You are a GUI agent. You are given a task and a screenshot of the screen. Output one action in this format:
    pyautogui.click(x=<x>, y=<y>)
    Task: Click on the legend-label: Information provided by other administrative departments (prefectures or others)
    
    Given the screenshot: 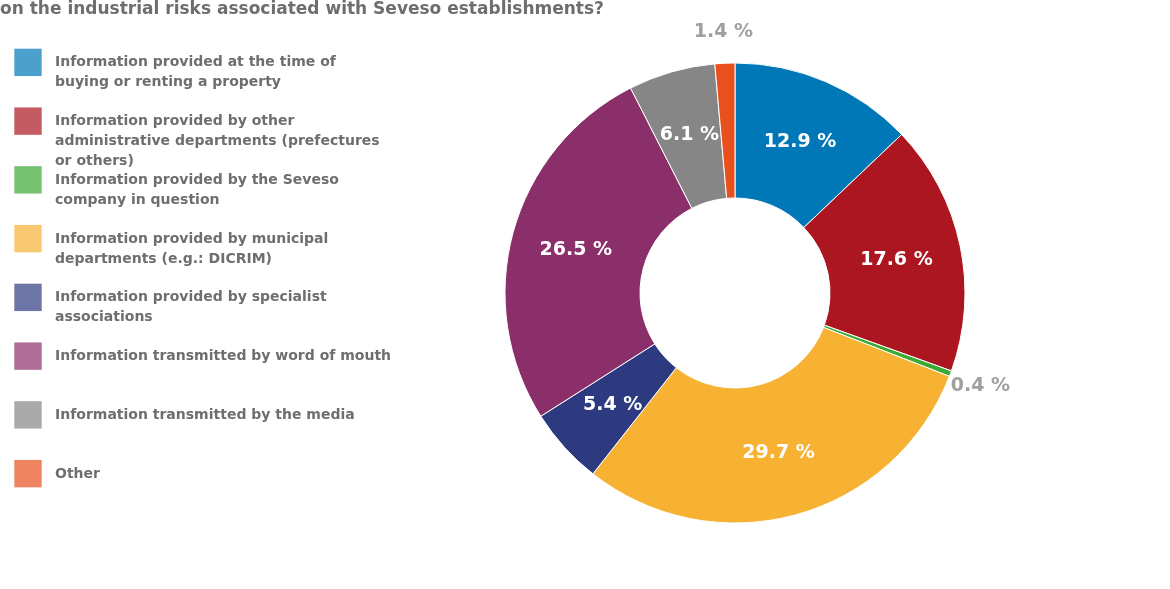 What is the action you would take?
    pyautogui.click(x=217, y=140)
    